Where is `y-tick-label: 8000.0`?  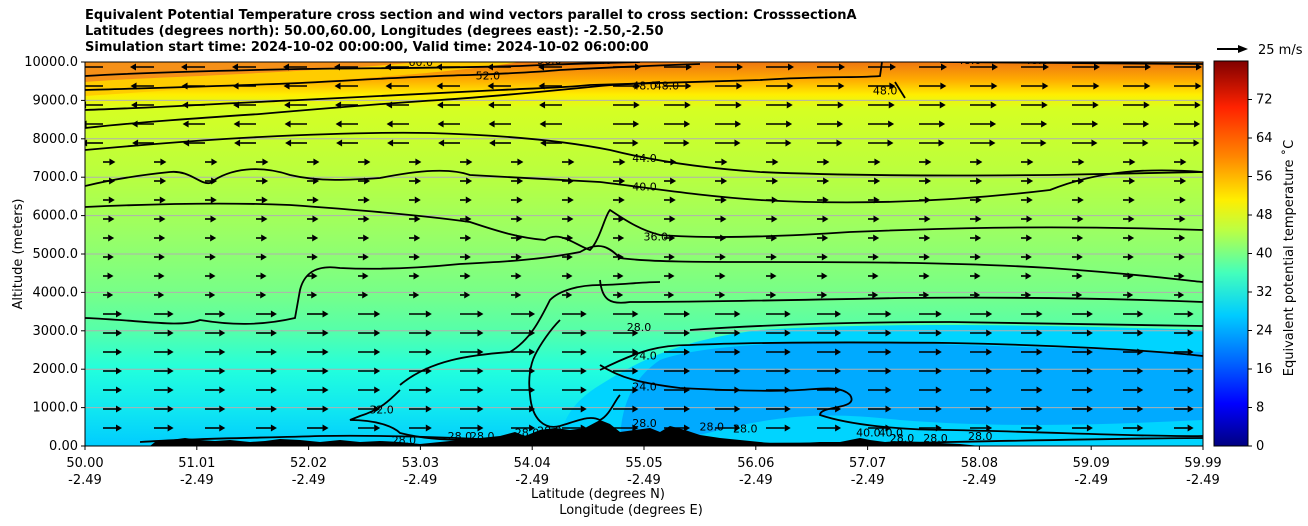
y-tick-label: 8000.0 is located at coordinates (56, 139).